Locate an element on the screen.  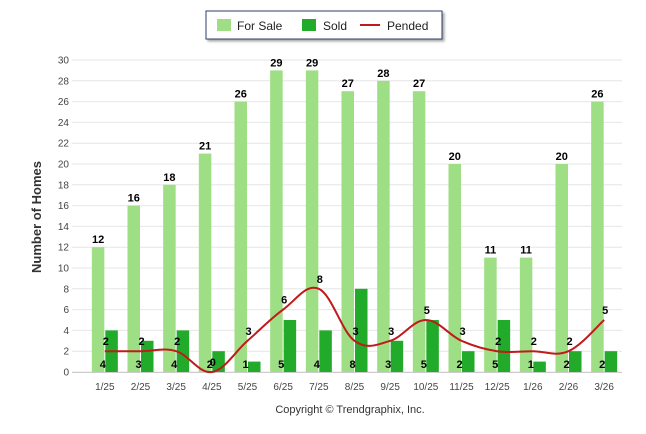
y-tick-label: 4 is located at coordinates (66, 331).